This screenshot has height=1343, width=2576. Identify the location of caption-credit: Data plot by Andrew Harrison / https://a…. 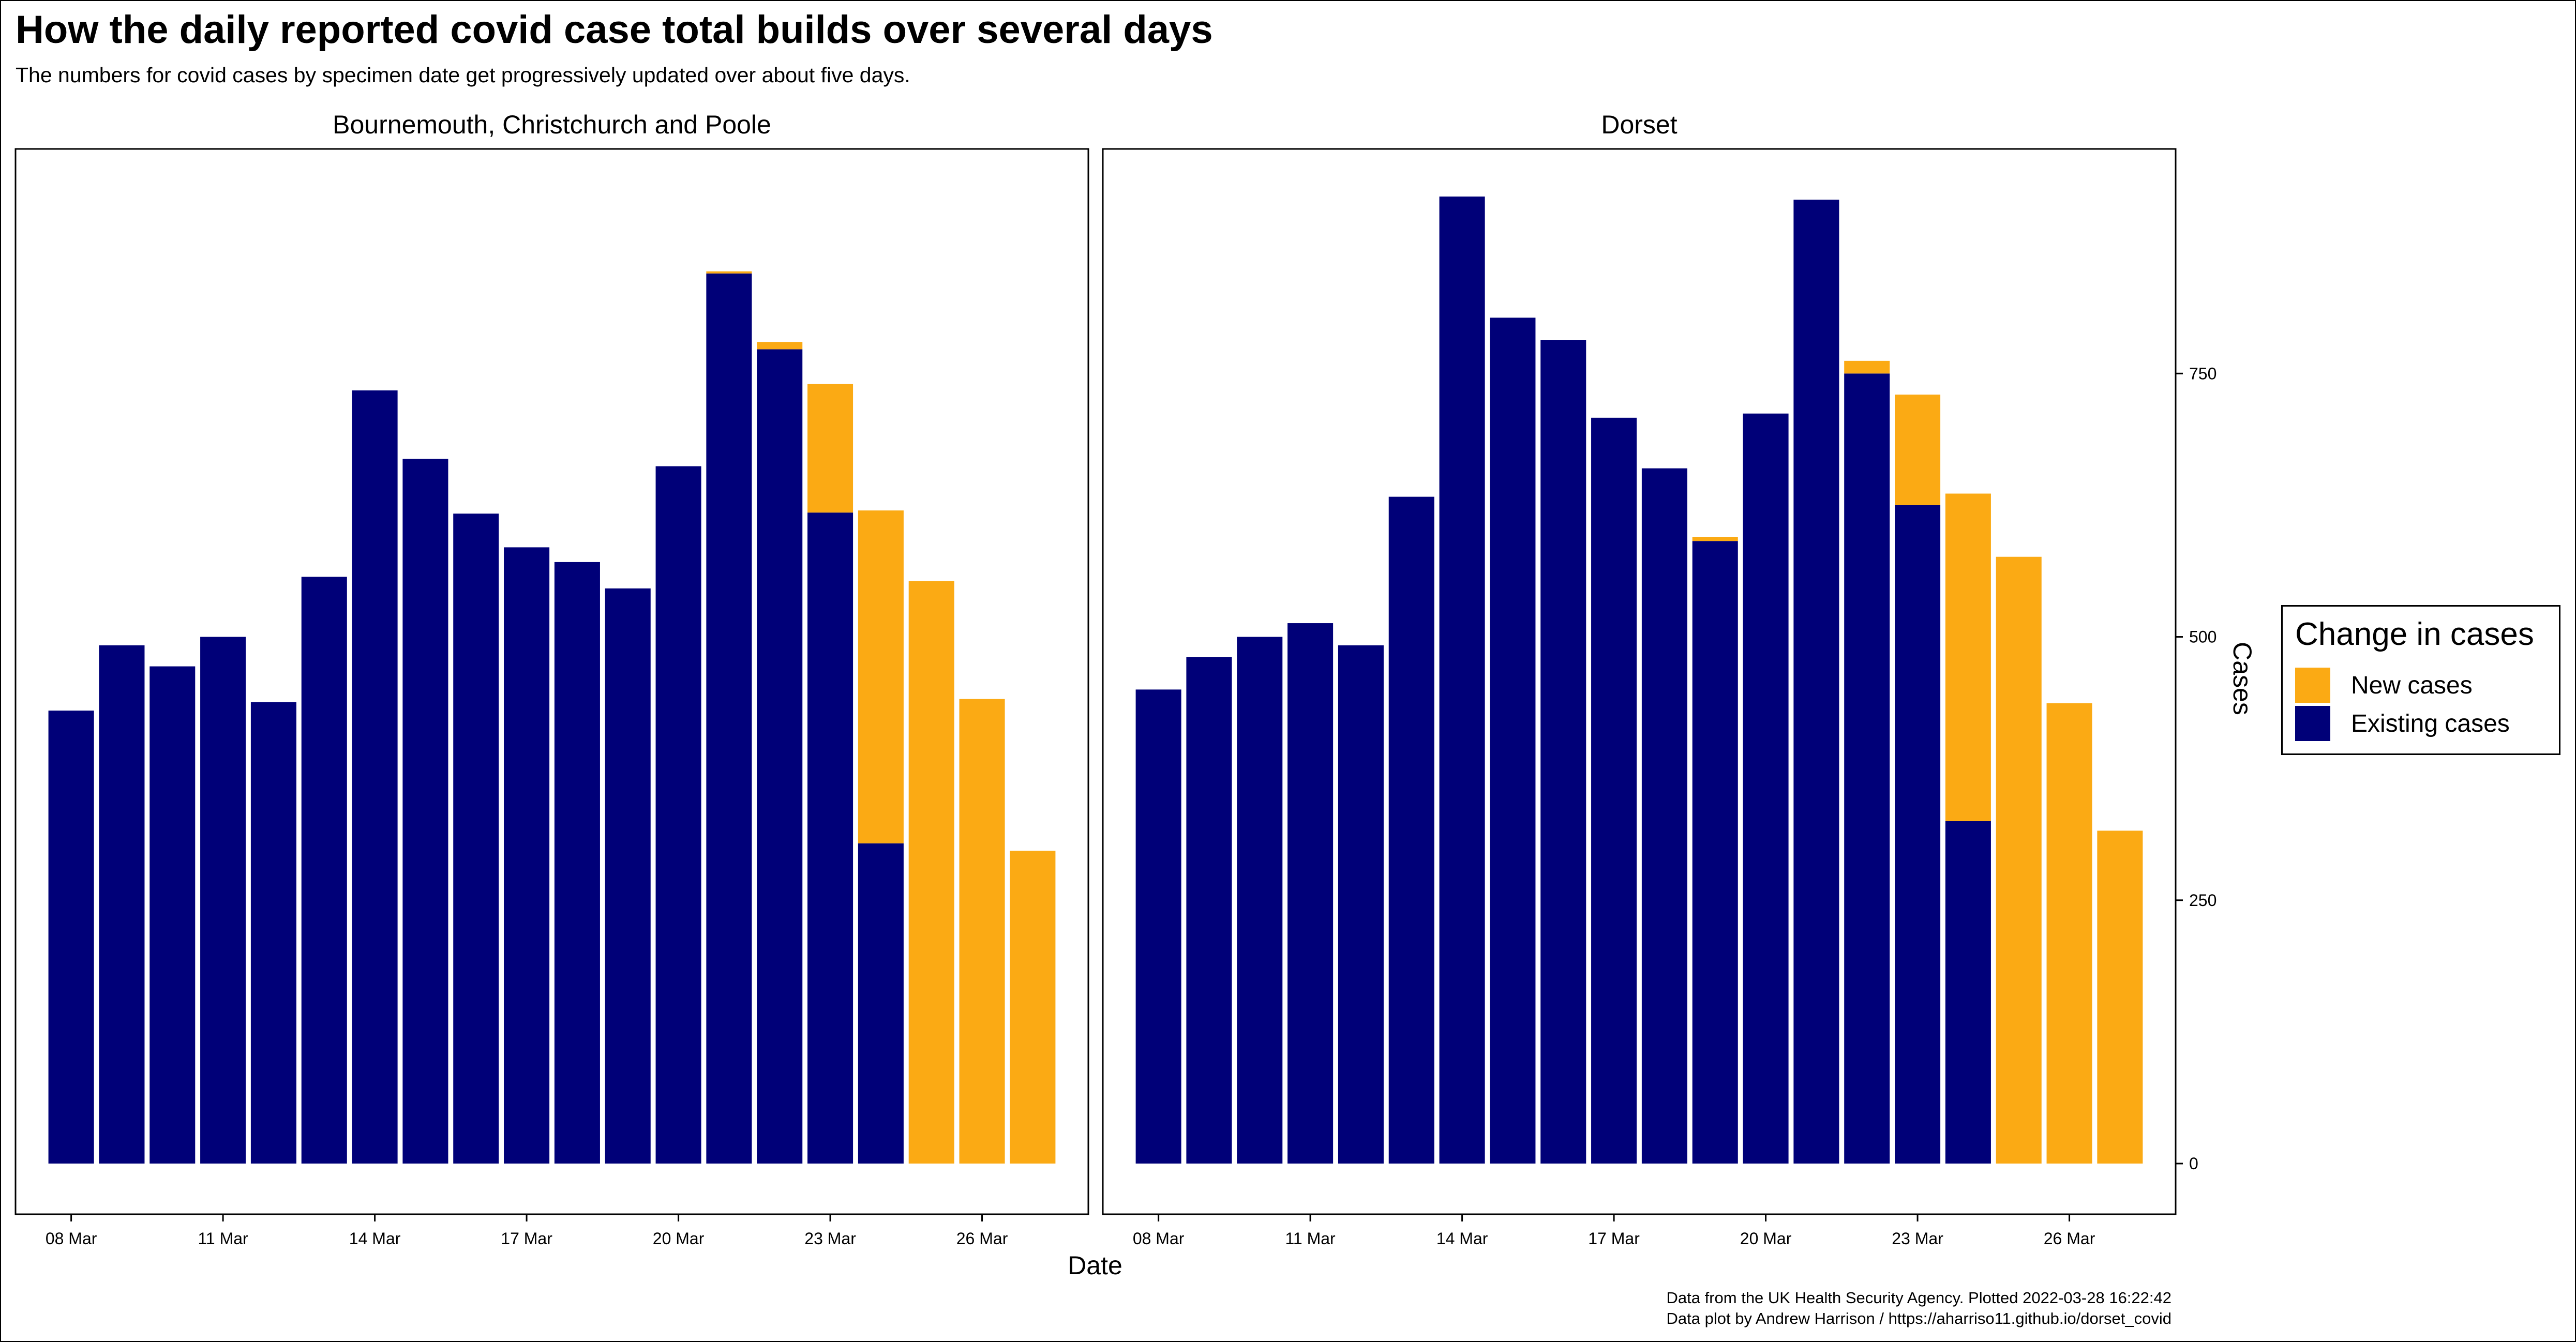
(1918, 1318).